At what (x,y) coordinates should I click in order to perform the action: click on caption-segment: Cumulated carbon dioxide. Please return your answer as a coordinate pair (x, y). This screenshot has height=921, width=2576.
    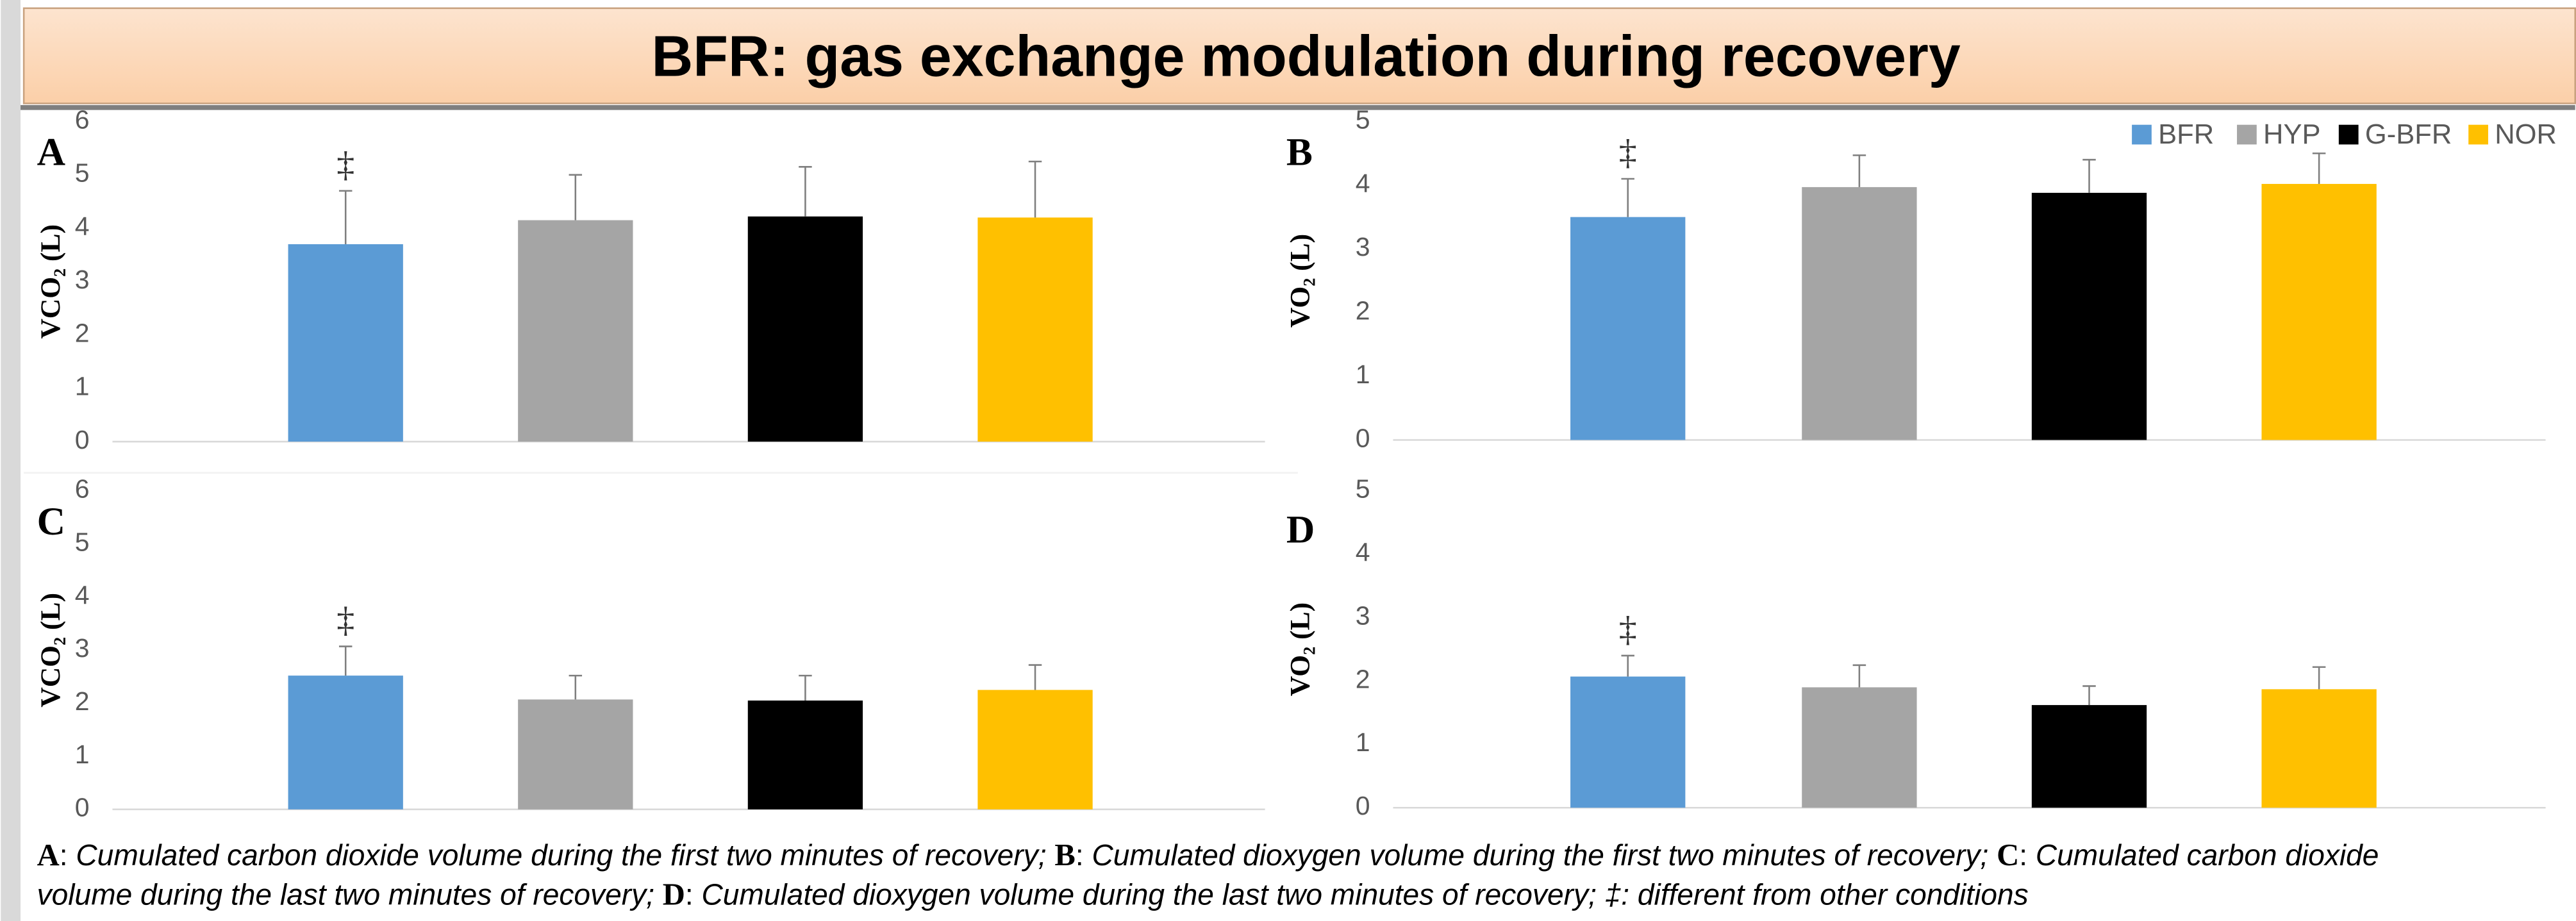
    Looking at the image, I should click on (2207, 855).